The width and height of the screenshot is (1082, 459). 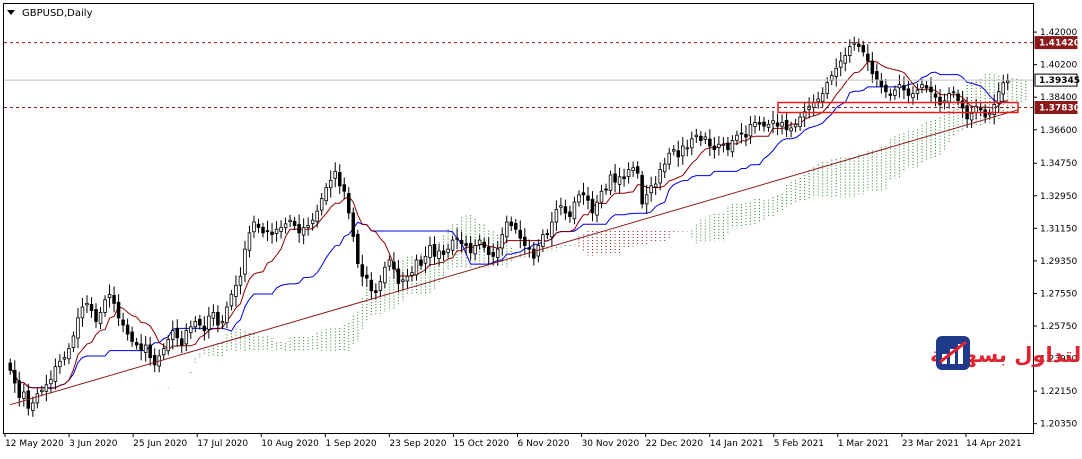 I want to click on price-label-text: 1.41420, so click(x=1059, y=44).